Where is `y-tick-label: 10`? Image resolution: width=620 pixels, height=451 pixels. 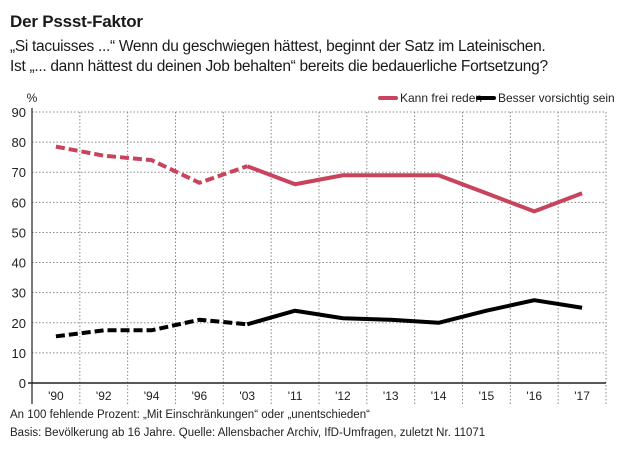 y-tick-label: 10 is located at coordinates (19, 353).